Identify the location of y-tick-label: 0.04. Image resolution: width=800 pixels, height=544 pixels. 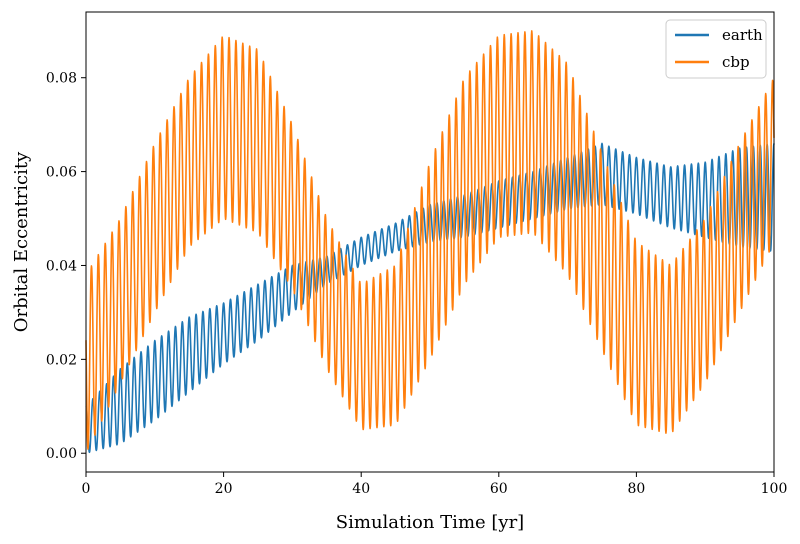
(61, 266).